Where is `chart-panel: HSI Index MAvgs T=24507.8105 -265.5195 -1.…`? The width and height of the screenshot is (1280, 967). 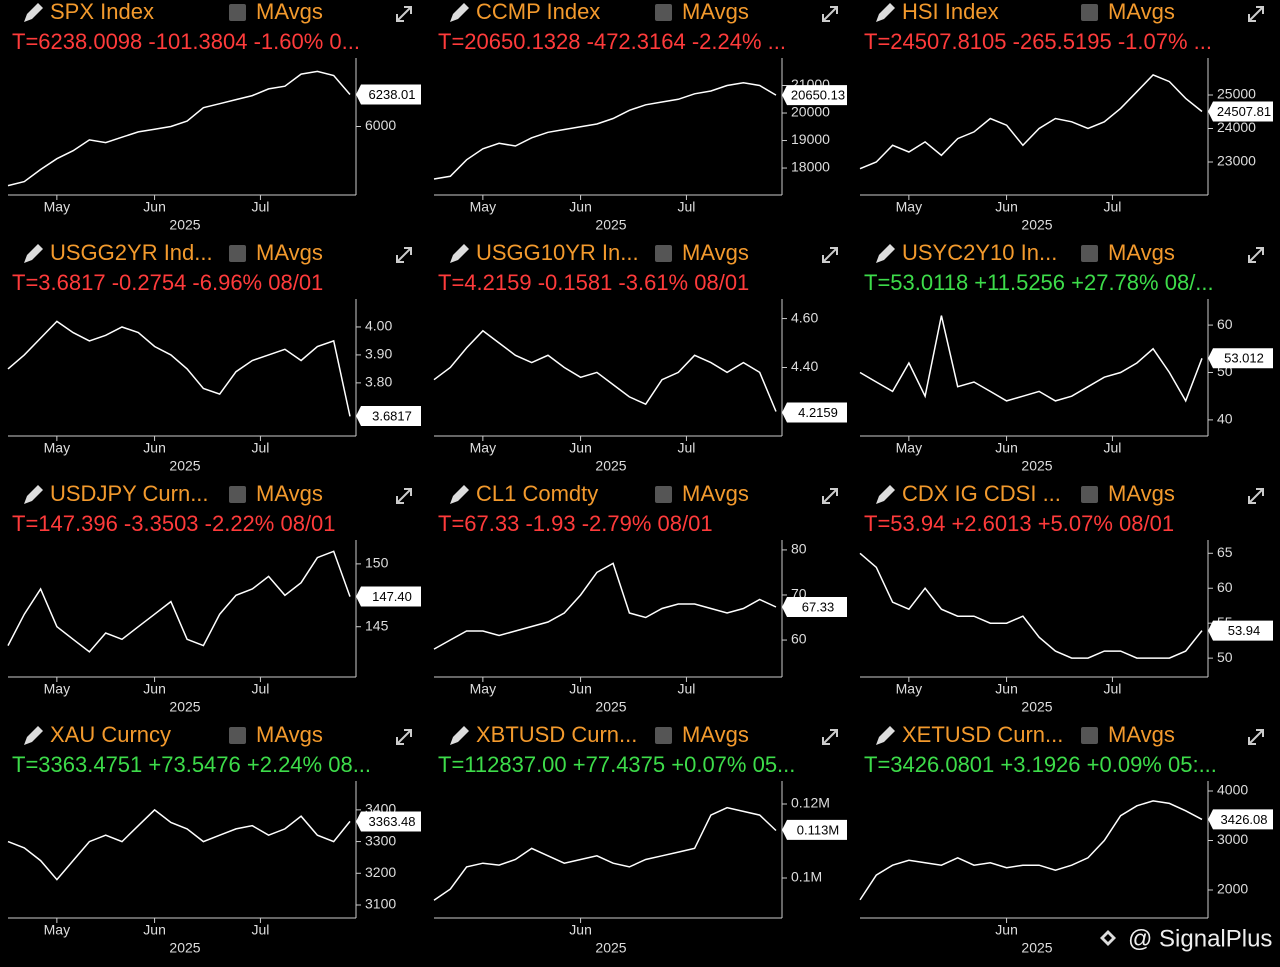 chart-panel: HSI Index MAvgs T=24507.8105 -265.5195 -1.… is located at coordinates (1066, 116).